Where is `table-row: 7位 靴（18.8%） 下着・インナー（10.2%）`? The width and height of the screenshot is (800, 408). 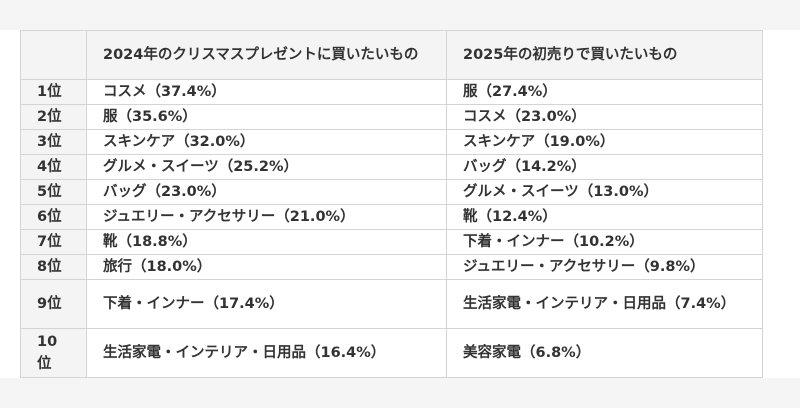 table-row: 7位 靴（18.8%） 下着・インナー（10.2%） is located at coordinates (391, 242).